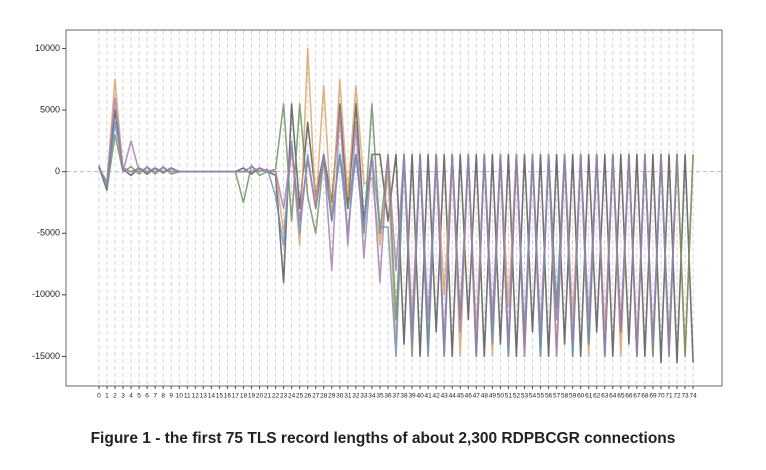  What do you see at coordinates (187, 396) in the screenshot?
I see `x-tick-label: 11` at bounding box center [187, 396].